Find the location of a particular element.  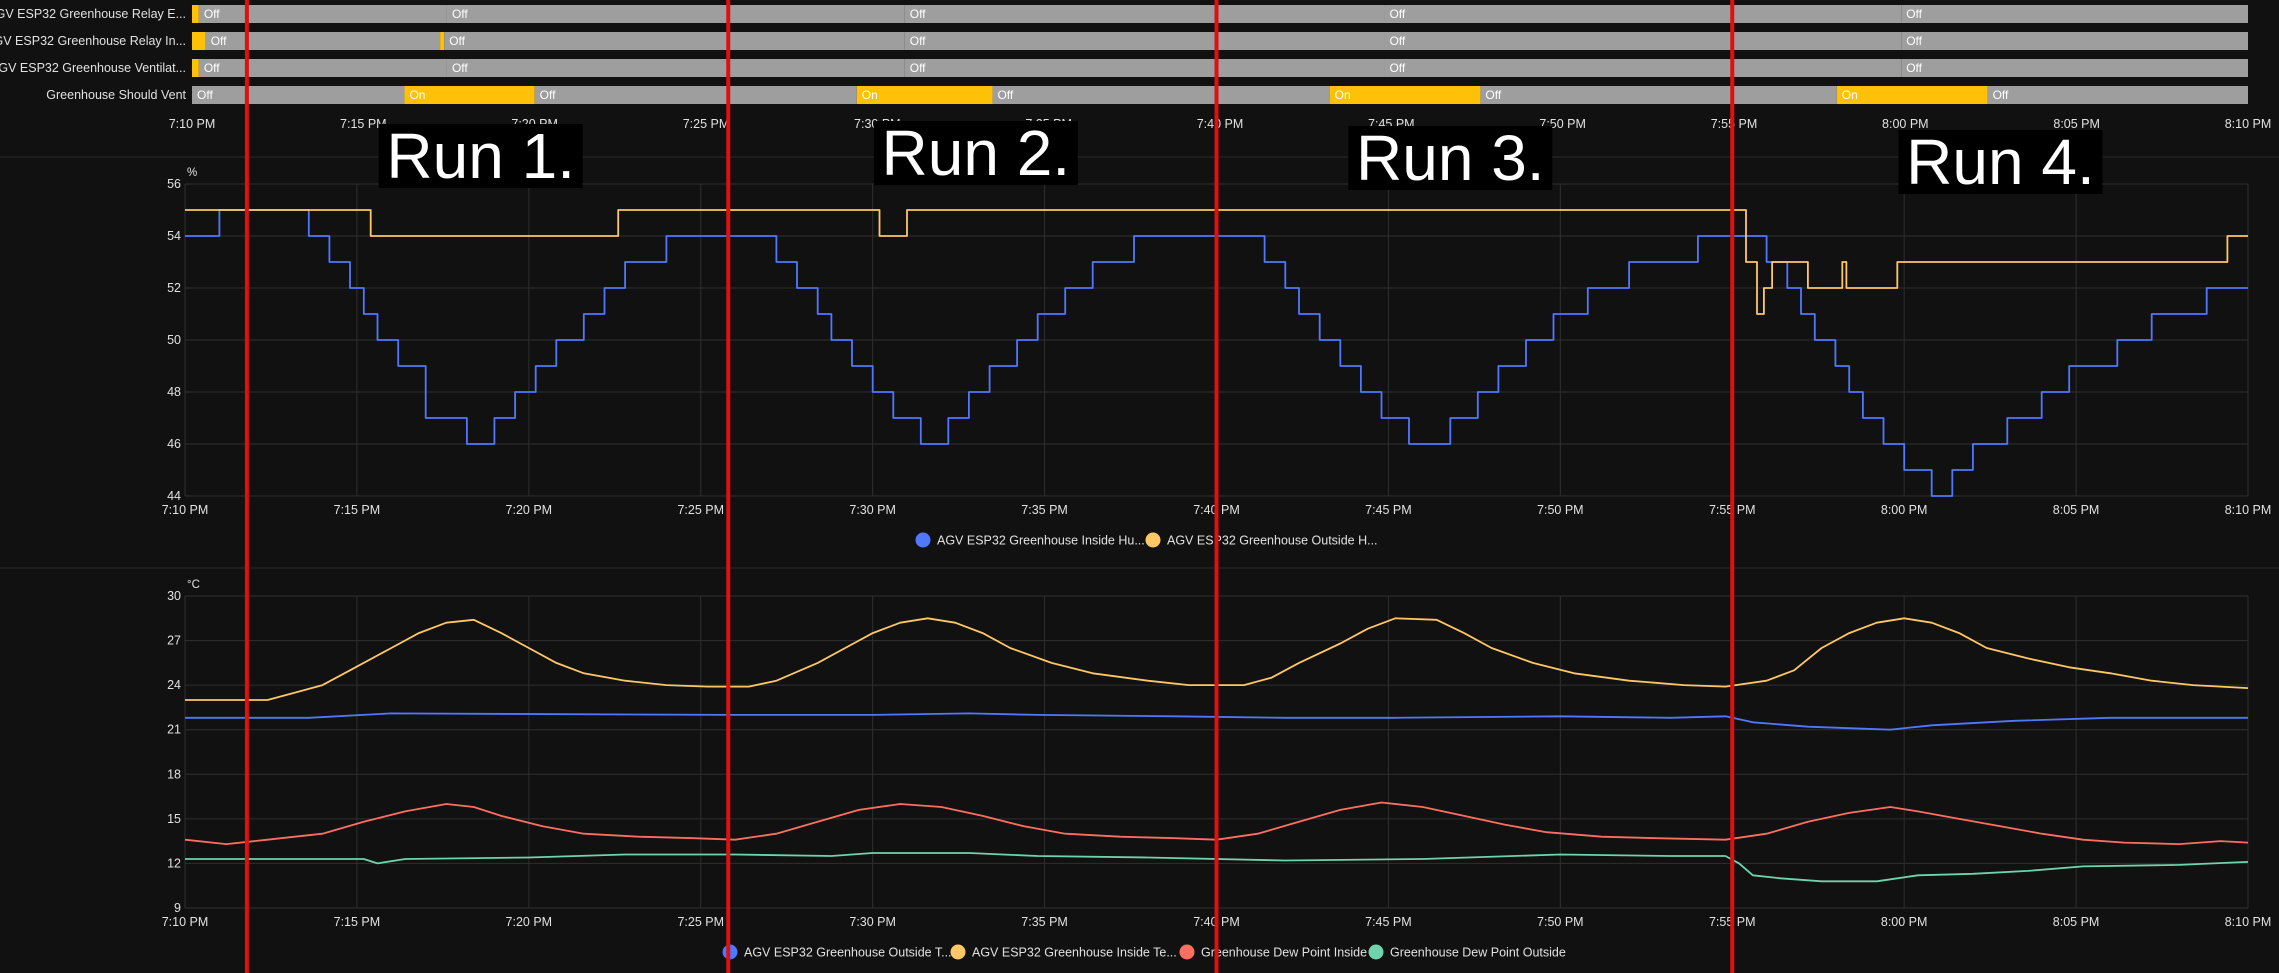

run-label-background is located at coordinates (480, 156).